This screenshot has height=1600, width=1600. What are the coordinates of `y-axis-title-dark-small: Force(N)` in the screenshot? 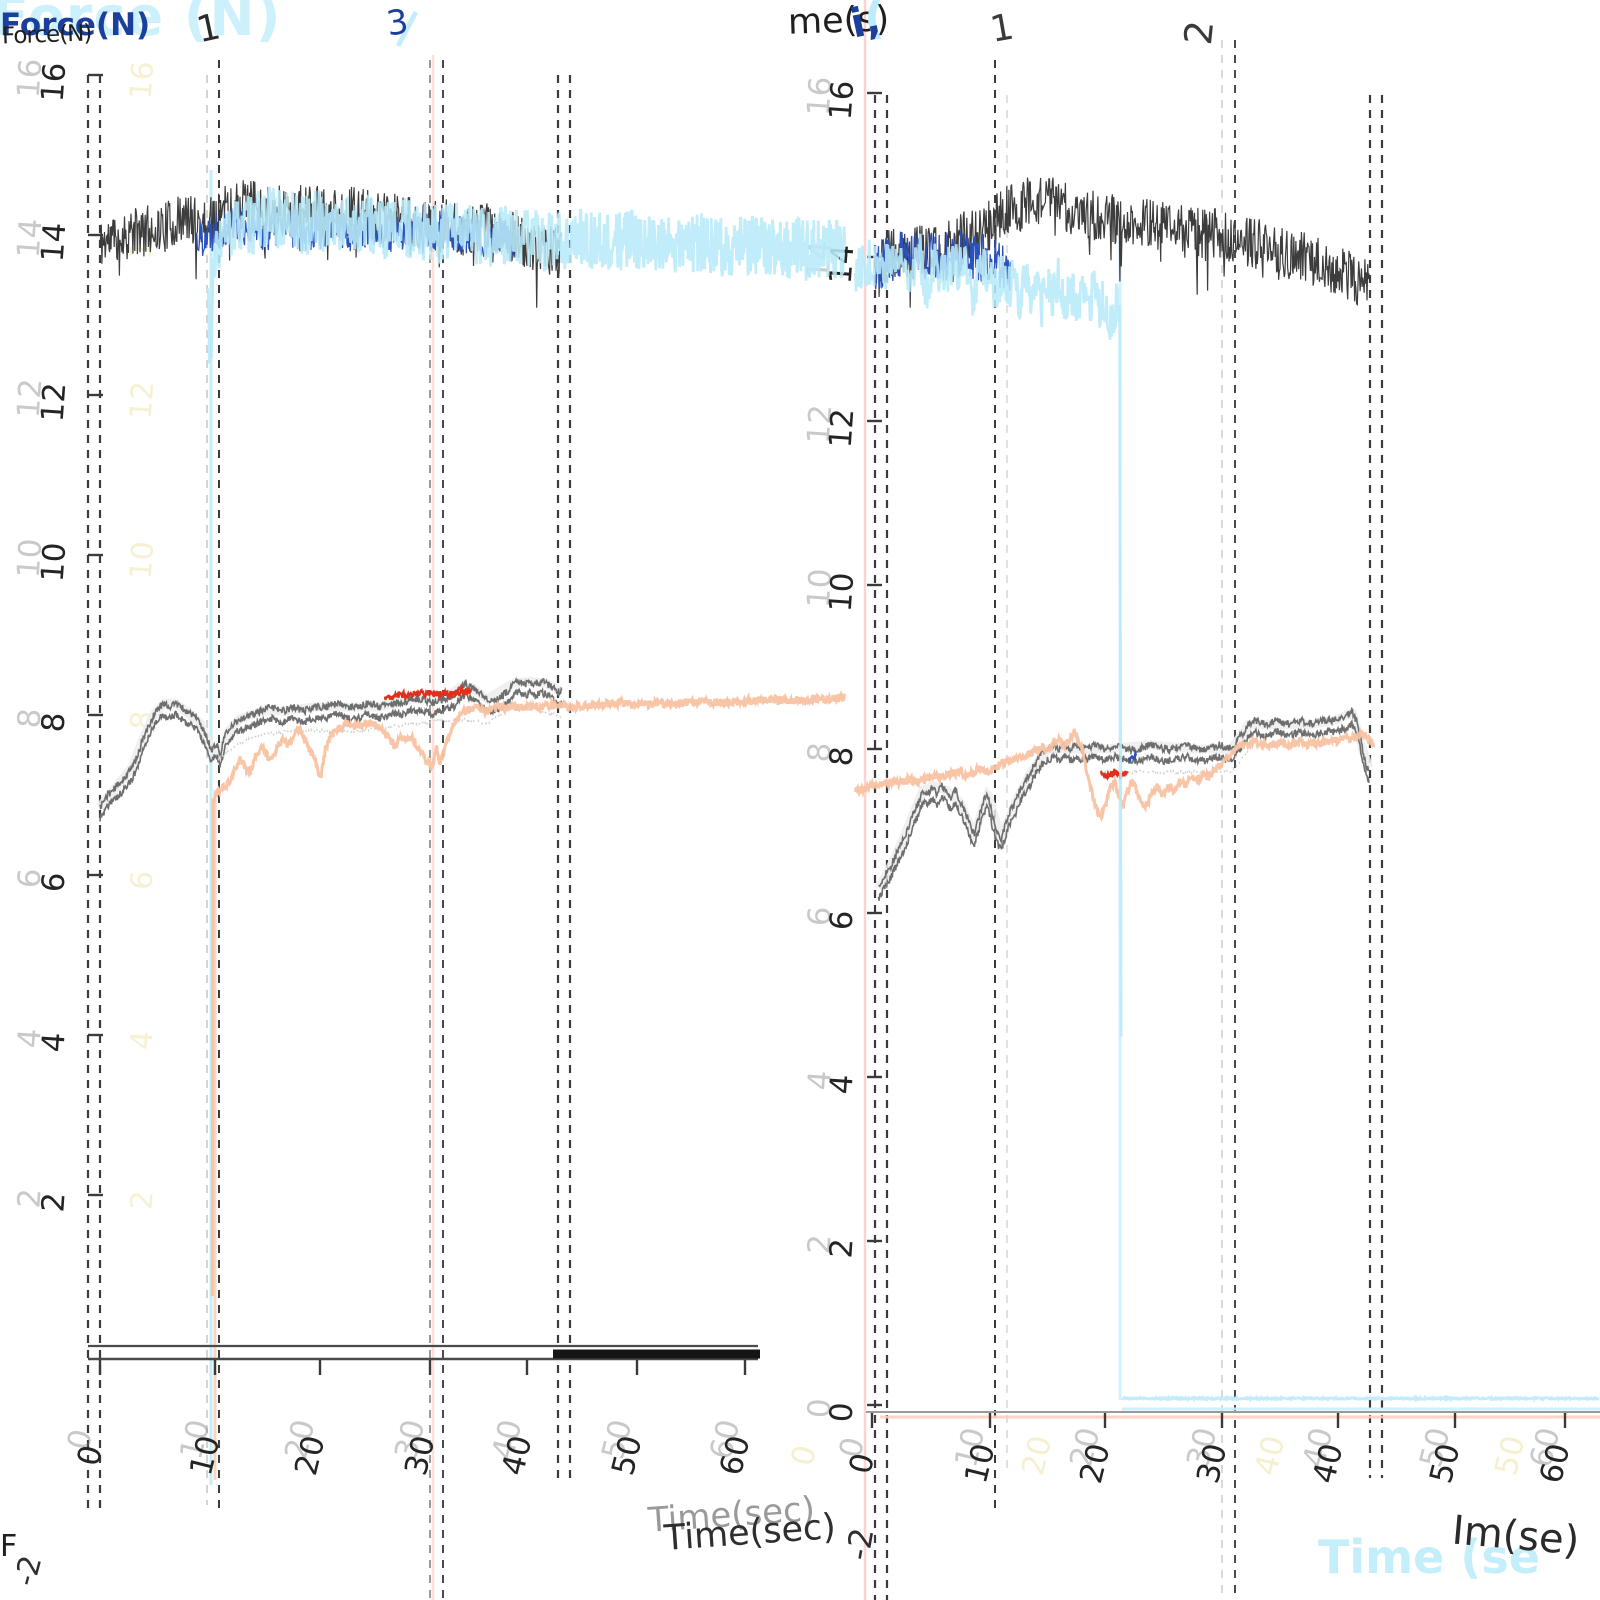 It's located at (46, 35).